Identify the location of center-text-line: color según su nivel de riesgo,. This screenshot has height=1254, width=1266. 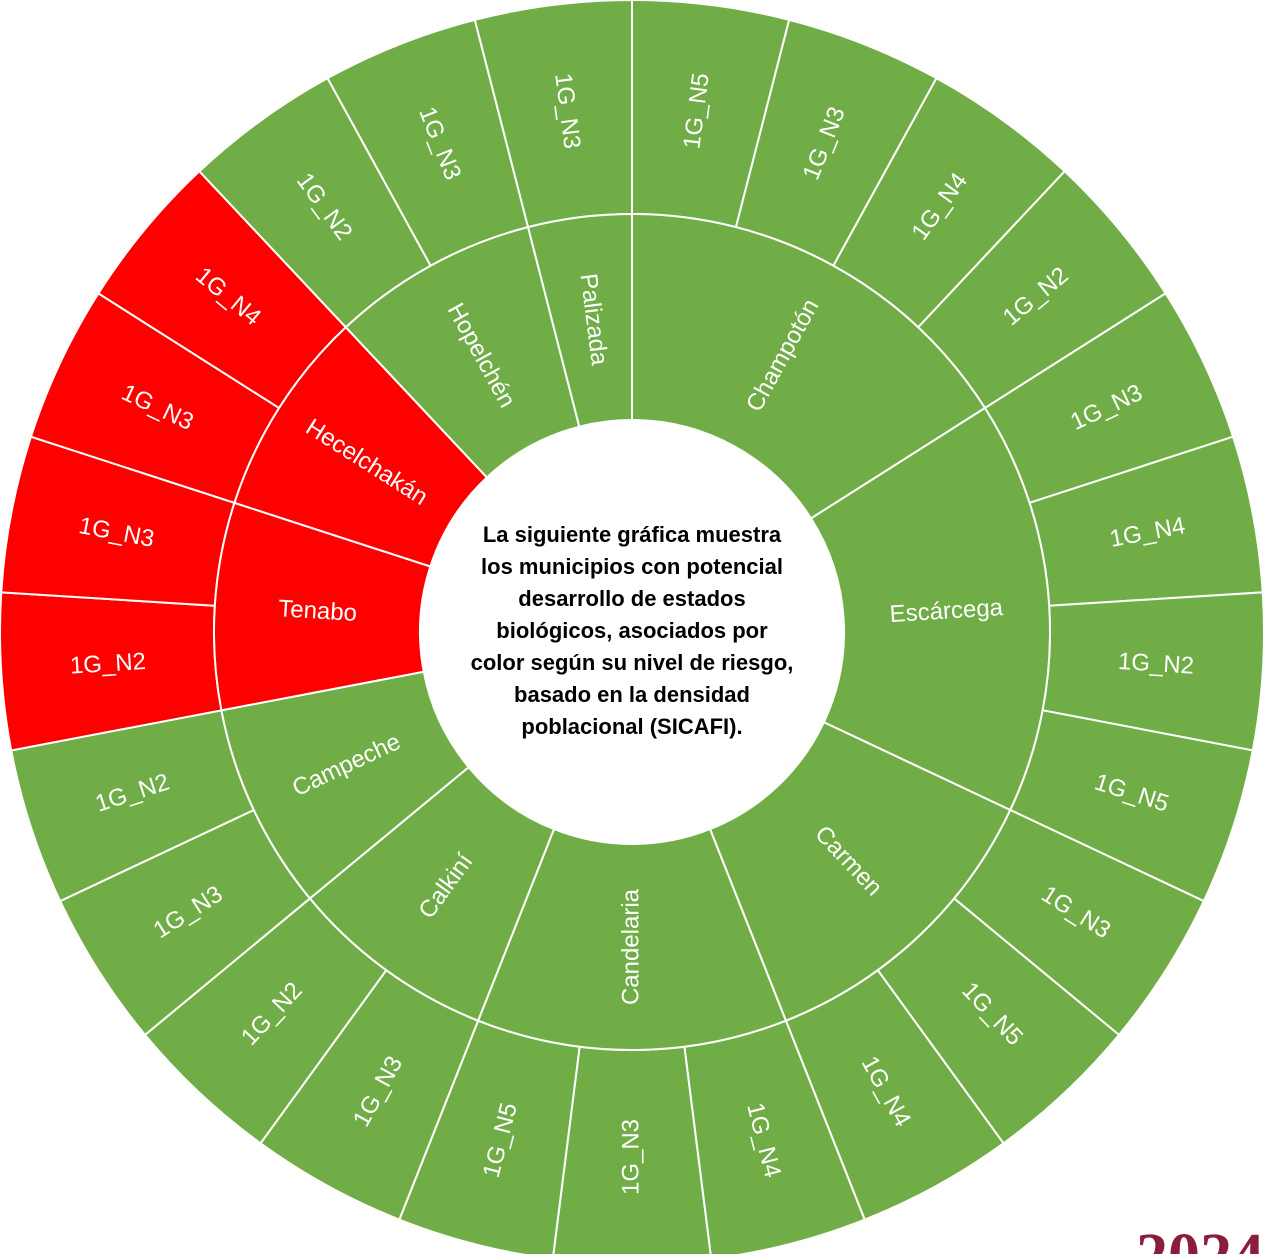
(632, 662).